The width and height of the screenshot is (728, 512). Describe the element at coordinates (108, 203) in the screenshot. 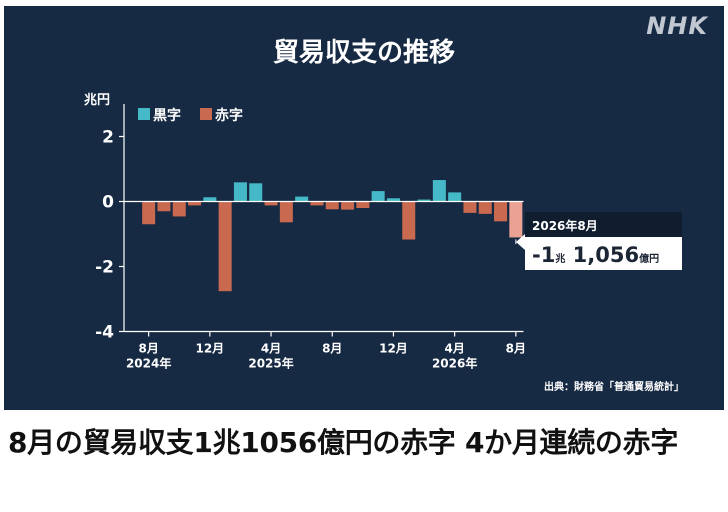

I see `y-tick-label: 0` at that location.